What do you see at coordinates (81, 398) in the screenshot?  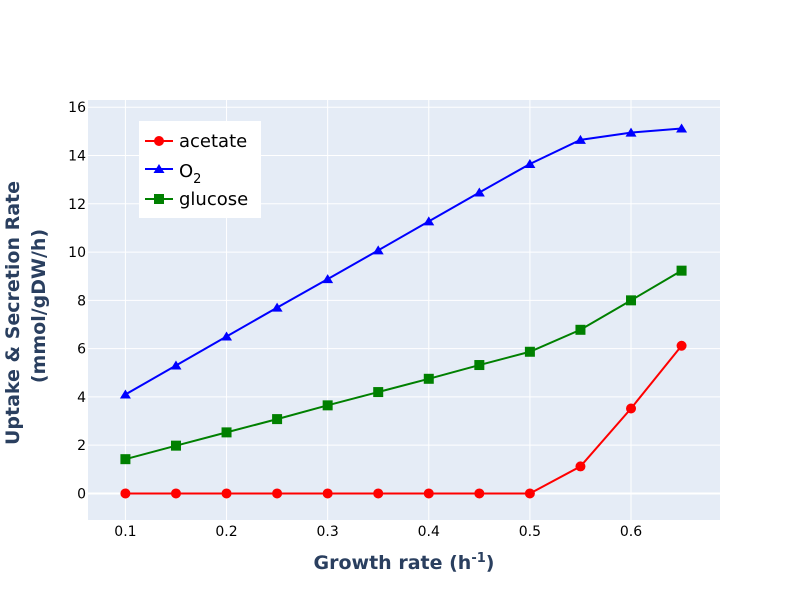 I see `y-tick-label: 4` at bounding box center [81, 398].